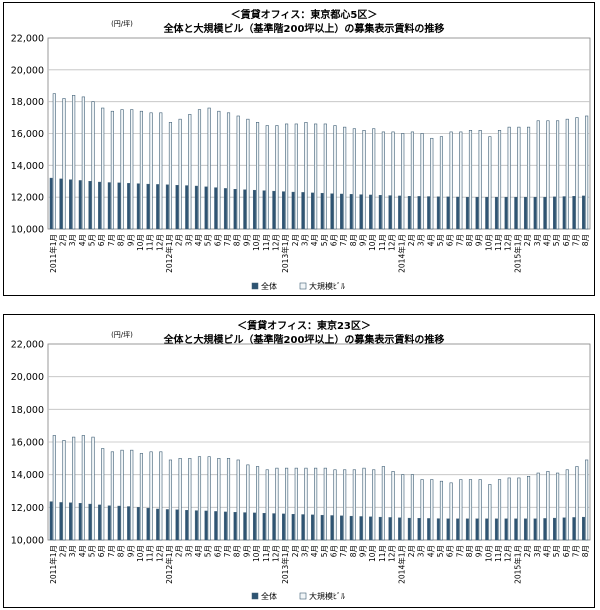  What do you see at coordinates (327, 286) in the screenshot?
I see `legend-label-daikibo: 大規模ﾋﾞﾙ` at bounding box center [327, 286].